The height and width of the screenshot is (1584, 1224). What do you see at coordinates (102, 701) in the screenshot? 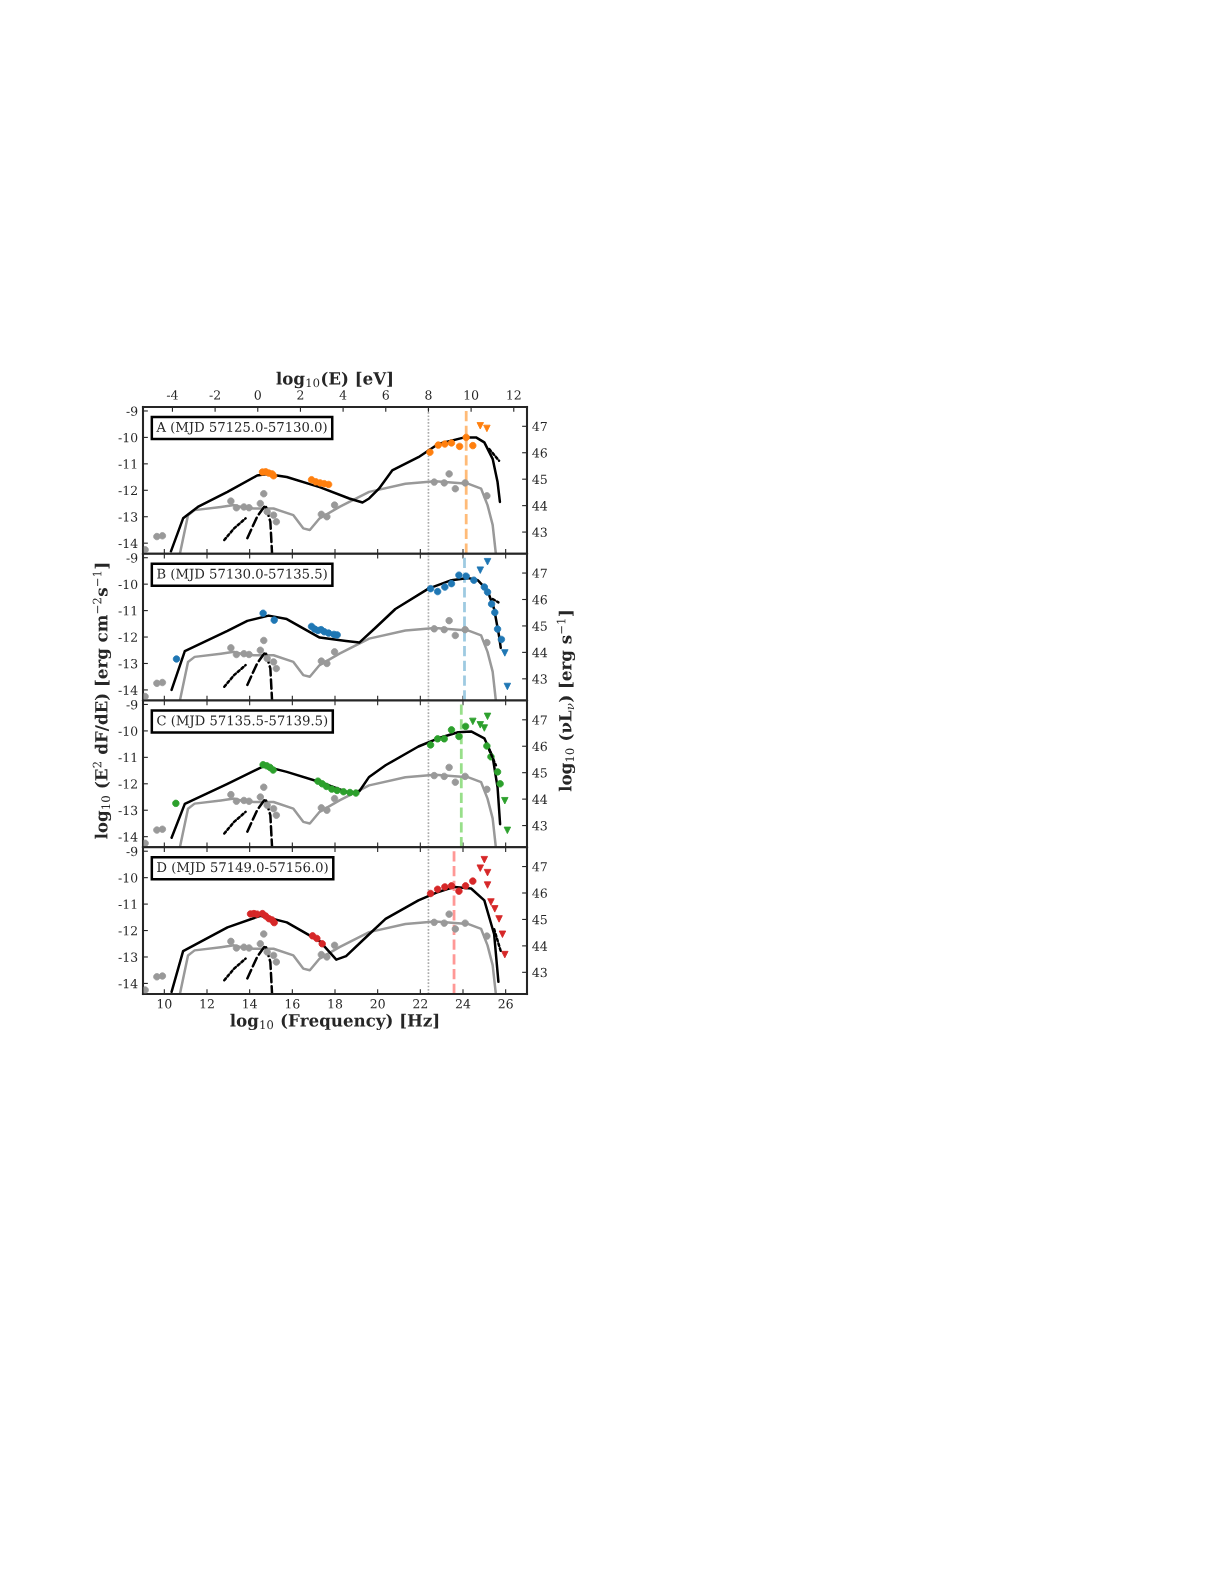
I see `text: log$_{10}$ (E$^{2}$ dF/dE) [erg cm$^{−2}$s$^{−1}$]` at bounding box center [102, 701].